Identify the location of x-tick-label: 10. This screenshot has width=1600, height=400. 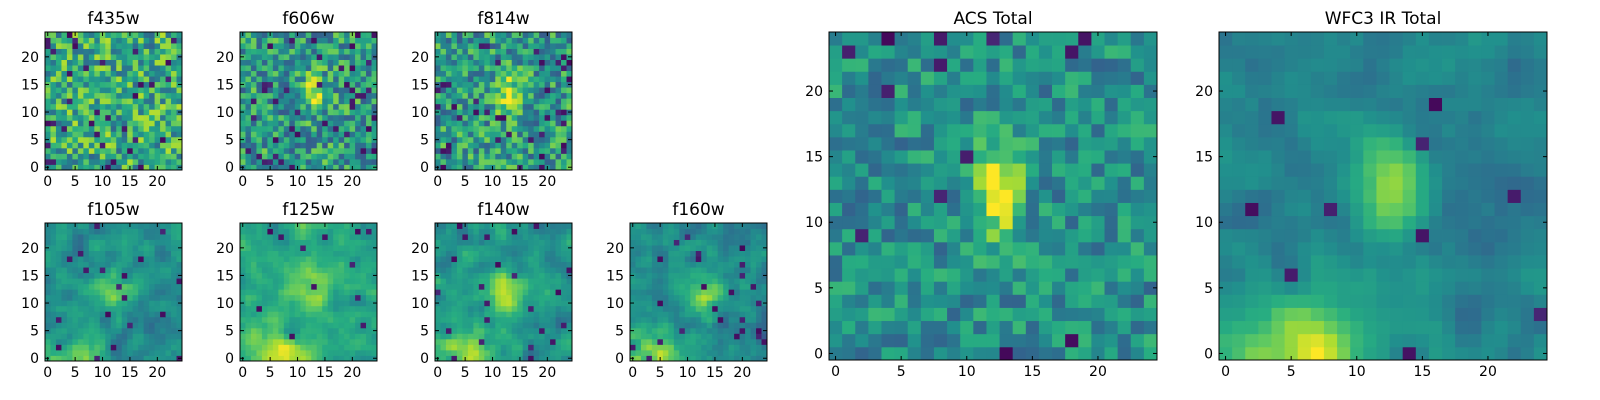
(688, 373).